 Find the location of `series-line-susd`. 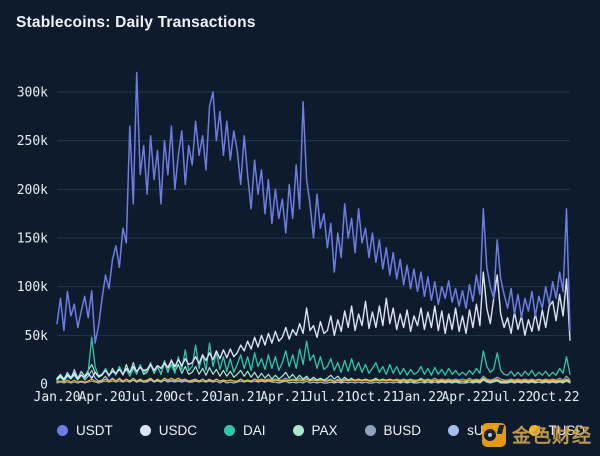

series-line-susd is located at coordinates (313, 376).